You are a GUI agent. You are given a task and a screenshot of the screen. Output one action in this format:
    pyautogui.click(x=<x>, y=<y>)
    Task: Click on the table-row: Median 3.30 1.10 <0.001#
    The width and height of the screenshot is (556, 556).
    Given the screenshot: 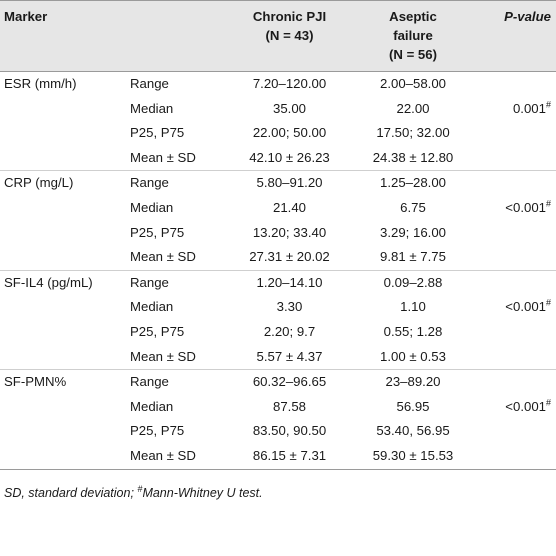 What is the action you would take?
    pyautogui.click(x=278, y=307)
    